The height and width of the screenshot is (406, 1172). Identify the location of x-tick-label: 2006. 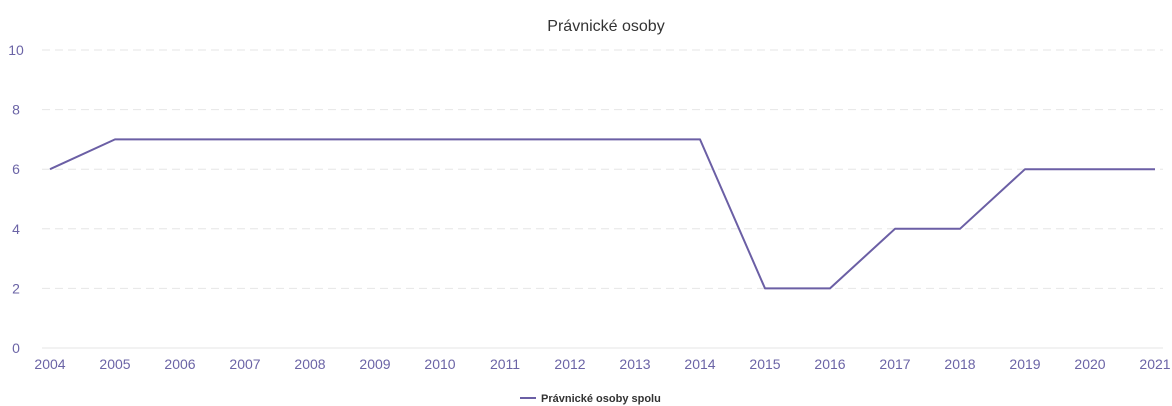
(179, 364).